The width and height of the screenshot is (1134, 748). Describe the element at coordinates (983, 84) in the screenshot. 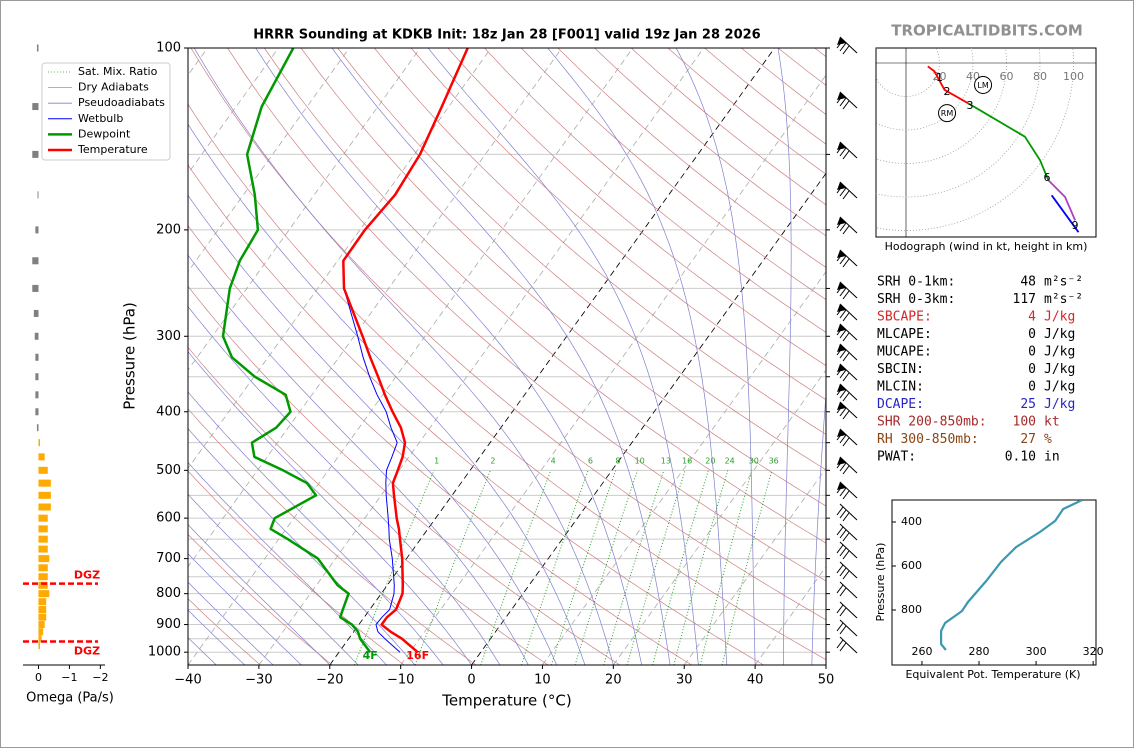

I see `storm-motion-marker` at that location.